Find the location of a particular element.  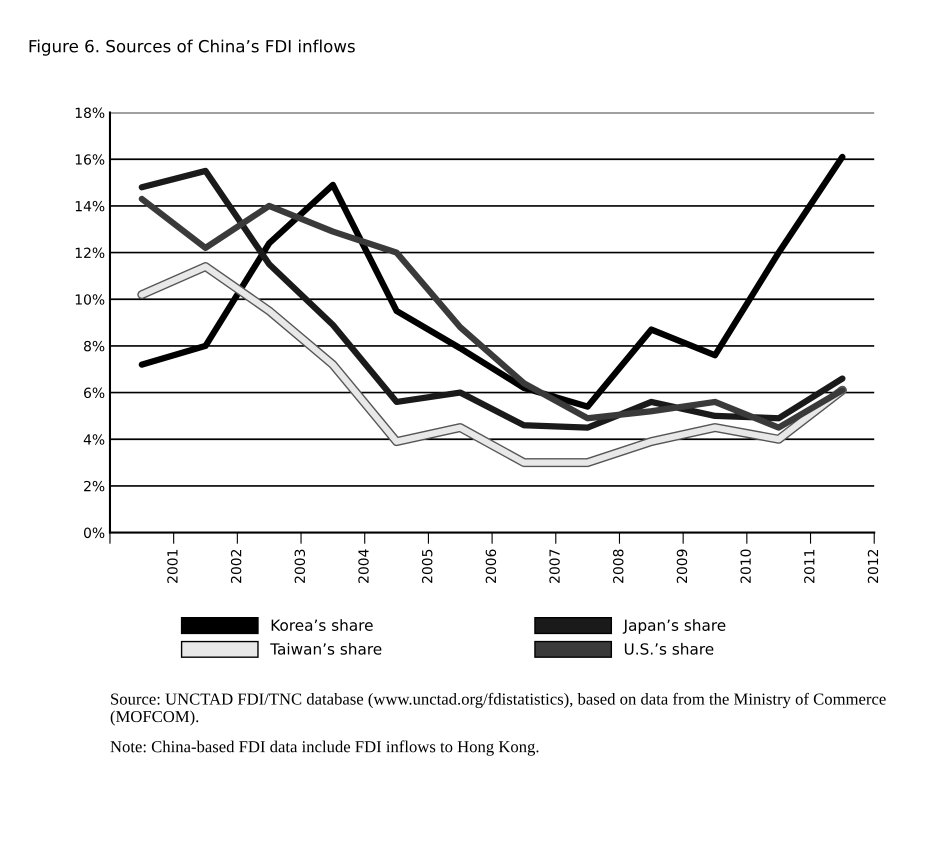

legend-label: Taiwan’s share is located at coordinates (326, 648).